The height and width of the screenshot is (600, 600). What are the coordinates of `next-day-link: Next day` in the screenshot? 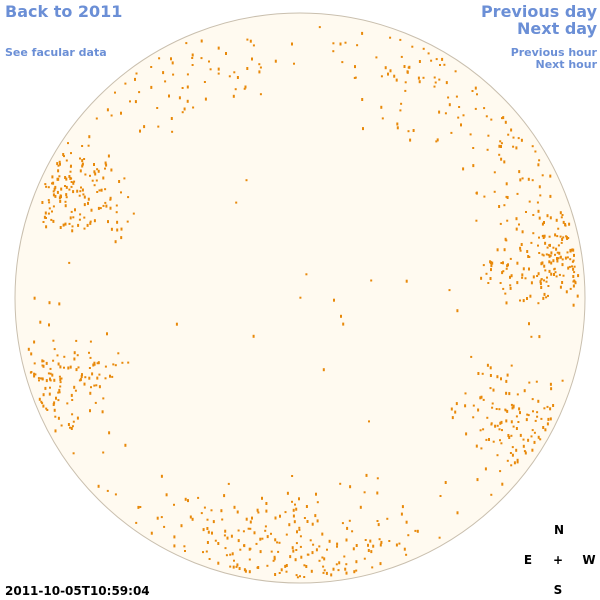 It's located at (557, 28).